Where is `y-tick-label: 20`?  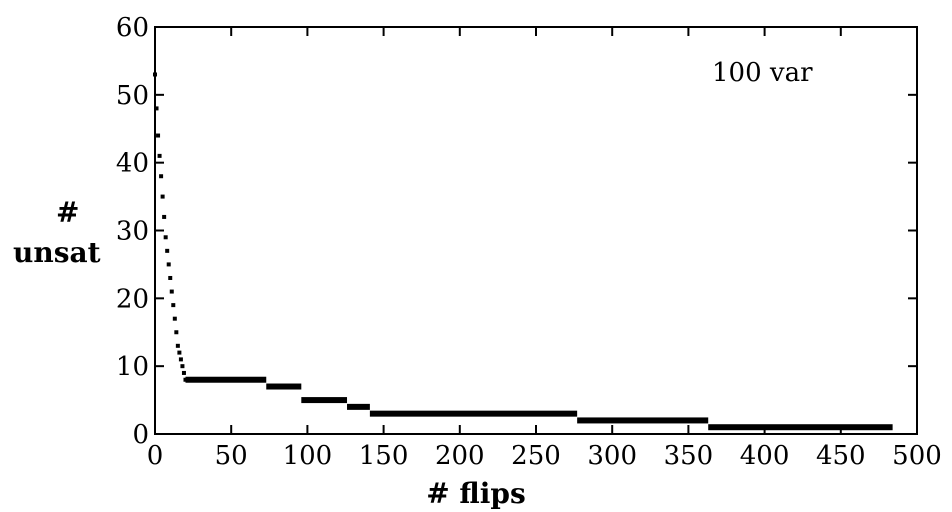
y-tick-label: 20 is located at coordinates (132, 299).